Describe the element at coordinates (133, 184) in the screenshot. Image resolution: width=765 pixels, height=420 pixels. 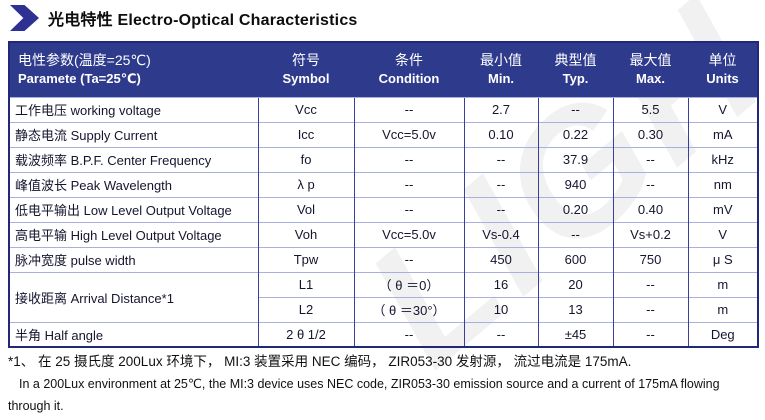
I see `table-cell: 峰值波长 Peak Wavelength` at that location.